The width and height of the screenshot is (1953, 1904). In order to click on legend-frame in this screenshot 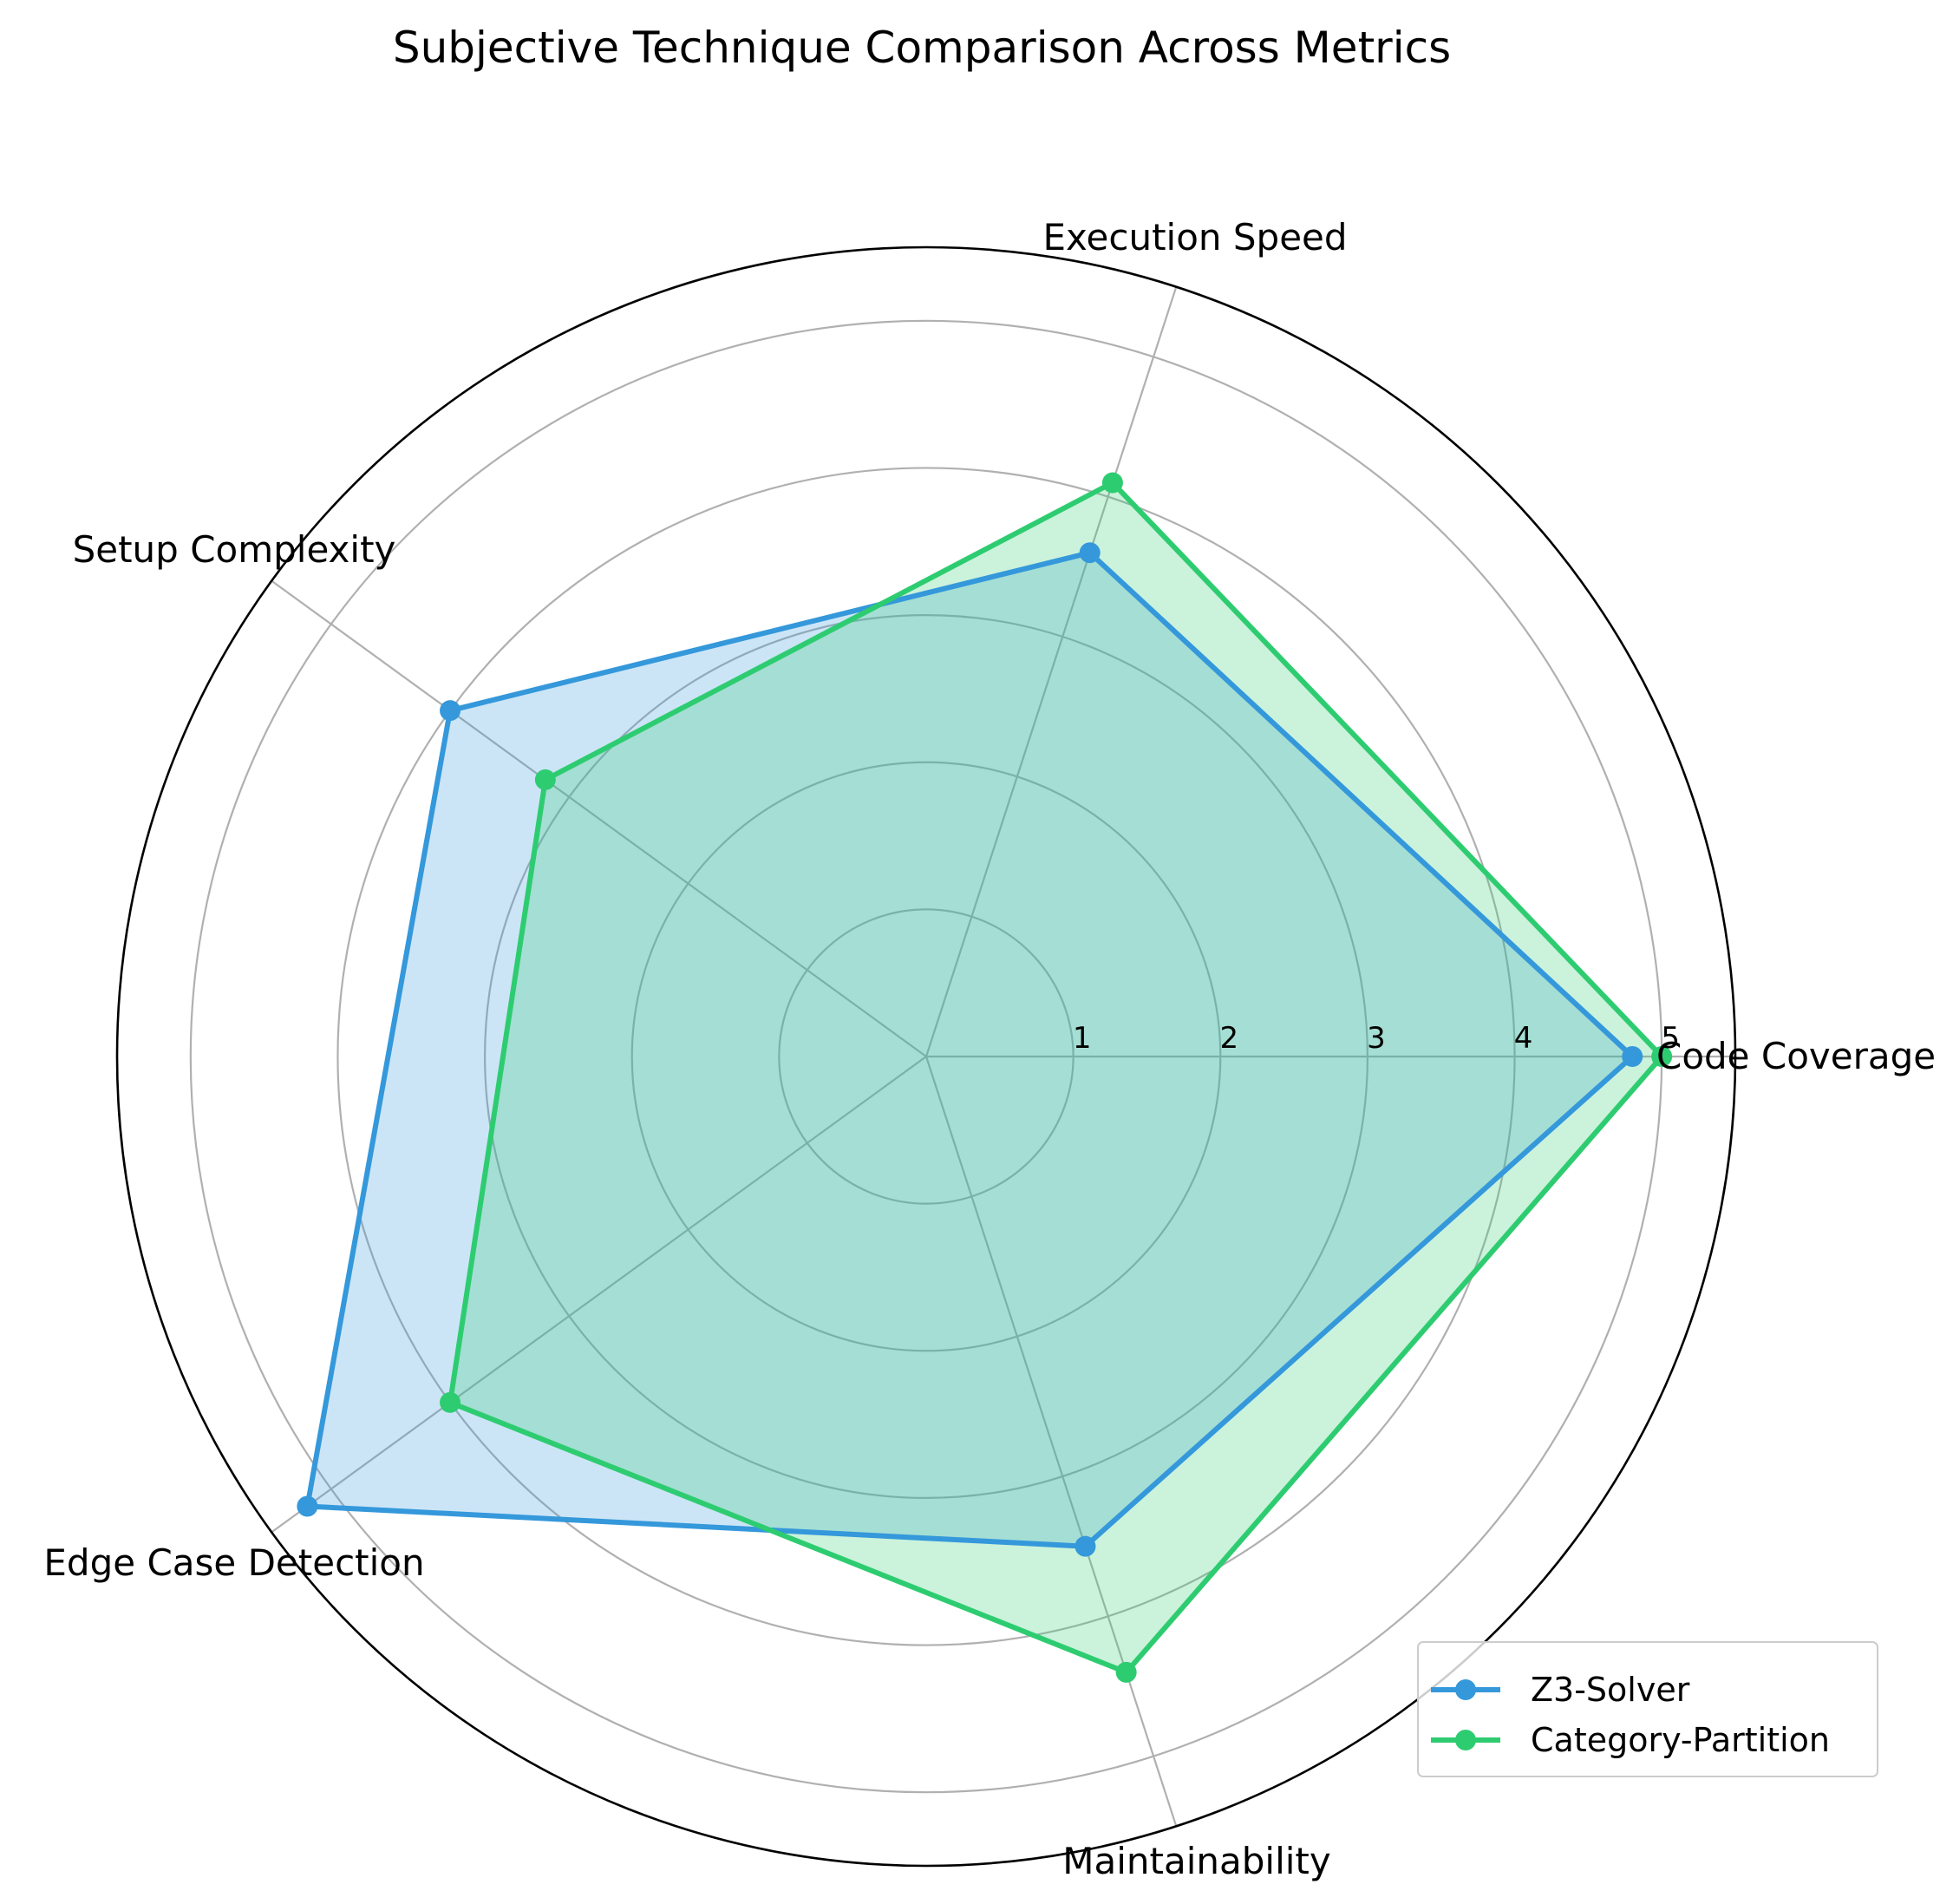, I will do `click(1647, 1709)`.